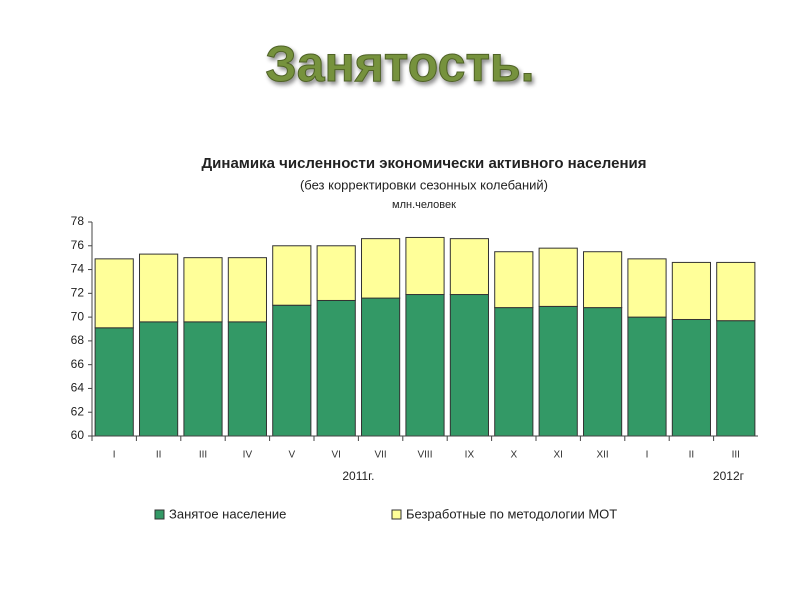  Describe the element at coordinates (729, 476) in the screenshot. I see `x-group-label: 2012г` at that location.